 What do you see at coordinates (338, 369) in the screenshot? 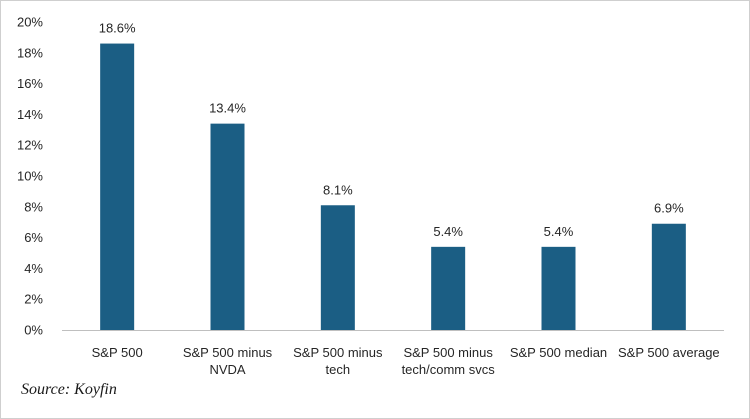
I see `x-tick-label: tech` at bounding box center [338, 369].